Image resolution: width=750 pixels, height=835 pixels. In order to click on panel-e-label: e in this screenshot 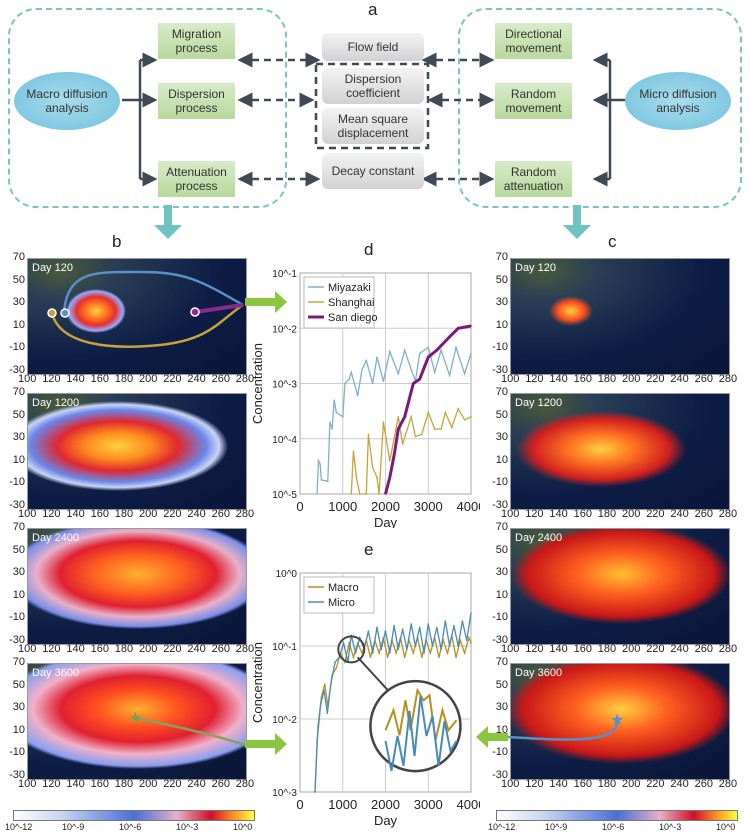, I will do `click(369, 549)`.